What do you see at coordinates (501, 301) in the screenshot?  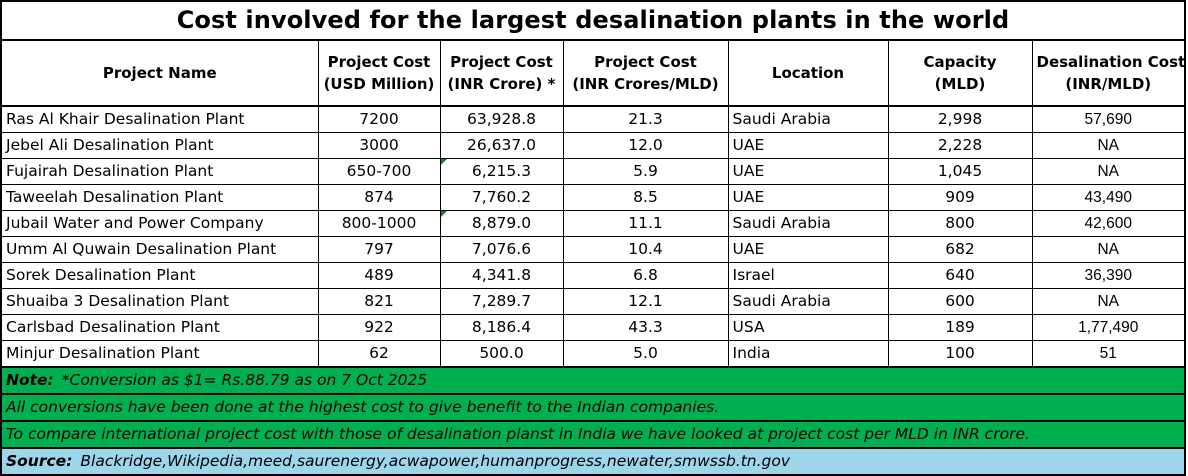 I see `cell-cost-inr: 7,289.7` at bounding box center [501, 301].